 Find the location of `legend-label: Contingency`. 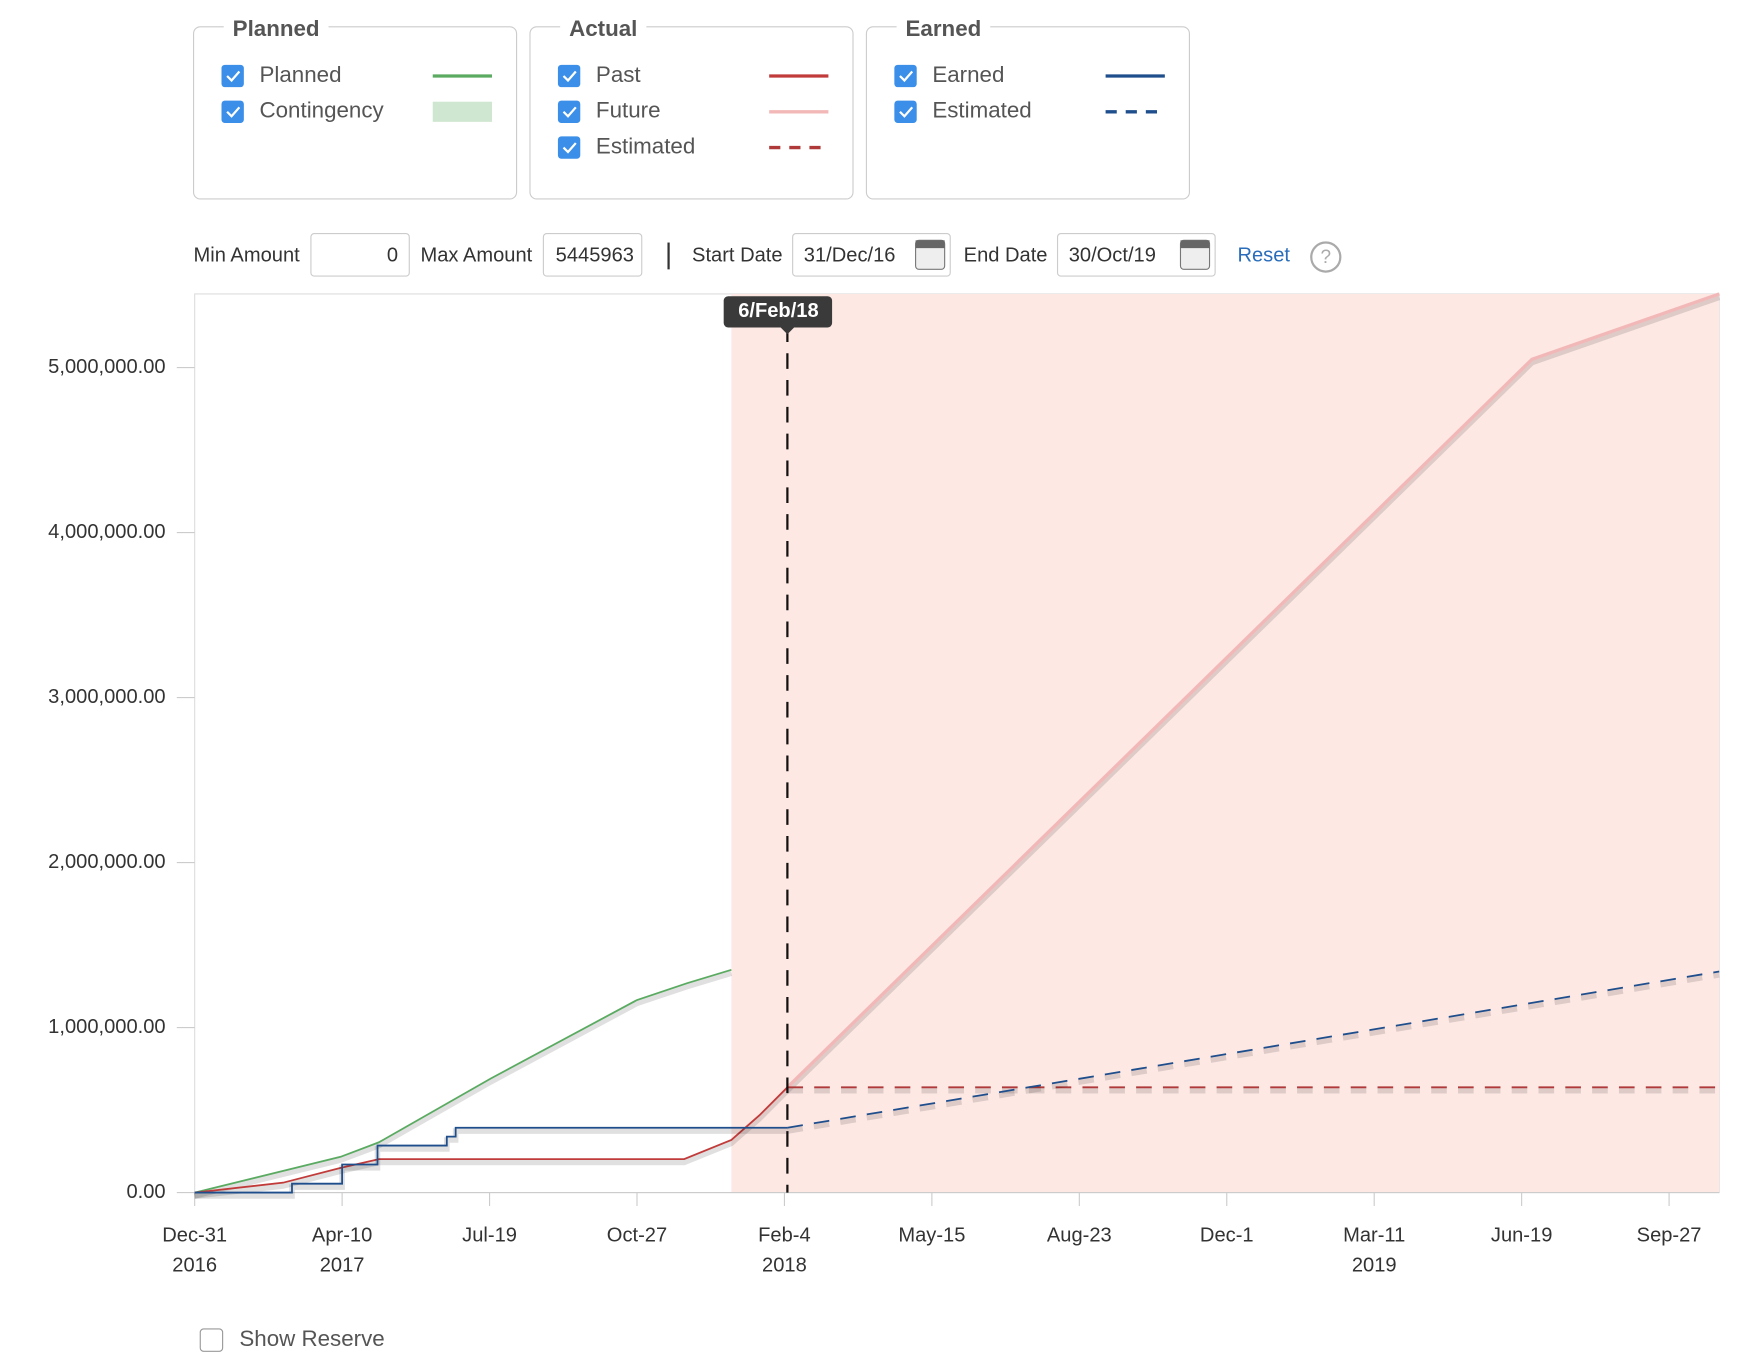

legend-label: Contingency is located at coordinates (322, 110).